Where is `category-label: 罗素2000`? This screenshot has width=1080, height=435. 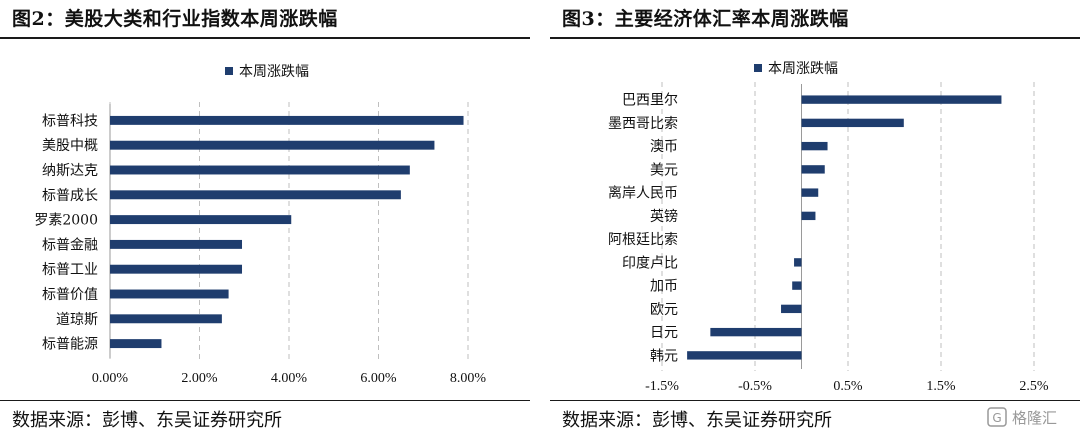 category-label: 罗素2000 is located at coordinates (66, 221).